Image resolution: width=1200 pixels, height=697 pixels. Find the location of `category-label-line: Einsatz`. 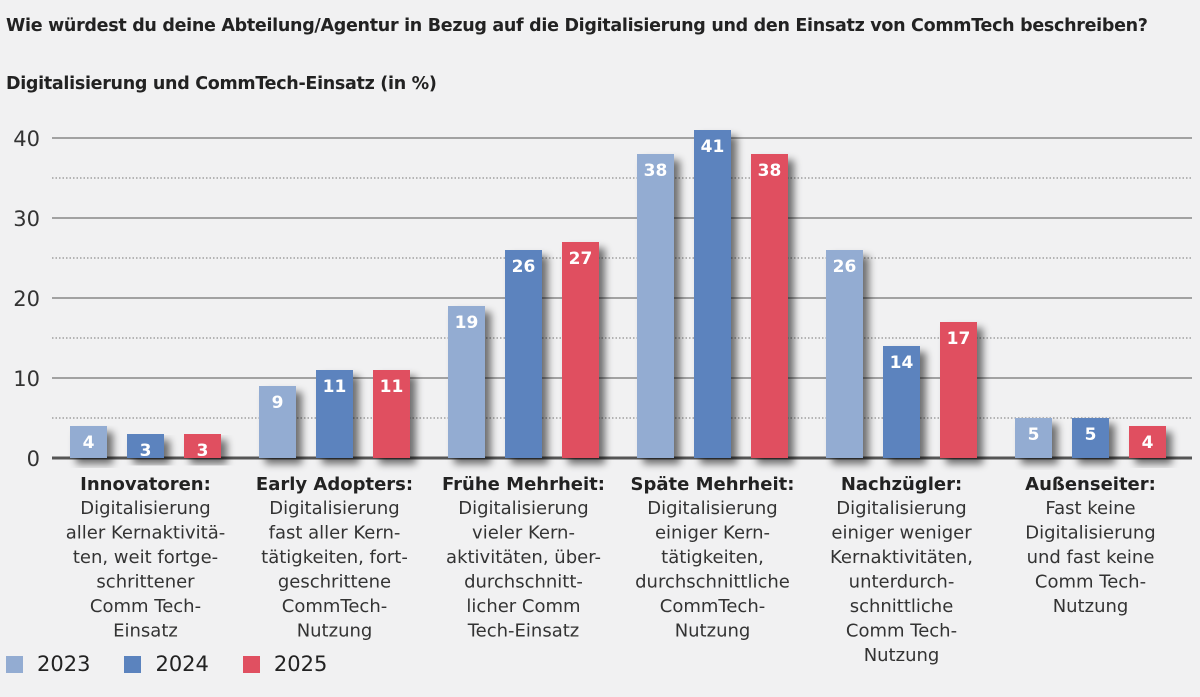

category-label-line: Einsatz is located at coordinates (145, 631).